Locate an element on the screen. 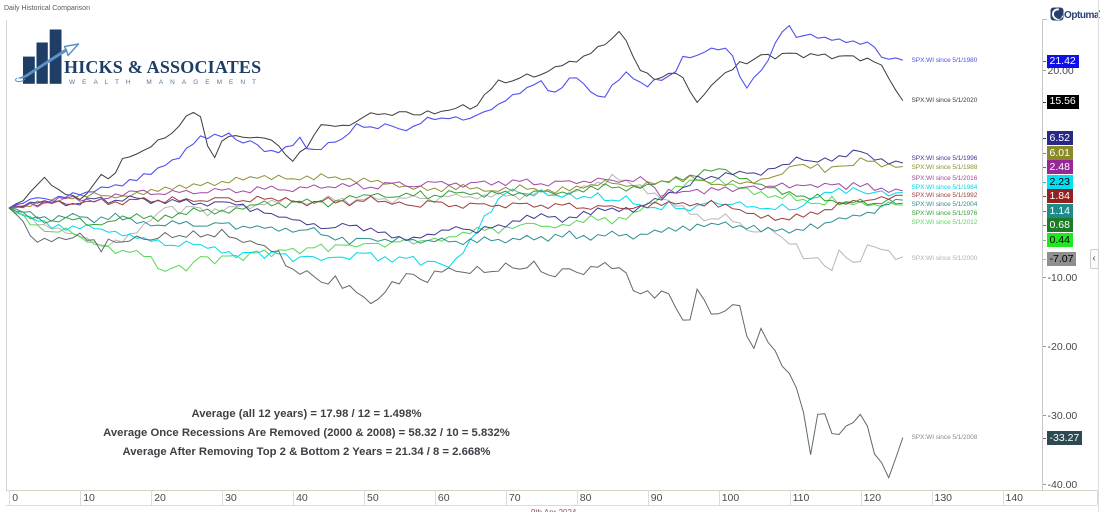  svg-text: Optuma is located at coordinates (1082, 15).